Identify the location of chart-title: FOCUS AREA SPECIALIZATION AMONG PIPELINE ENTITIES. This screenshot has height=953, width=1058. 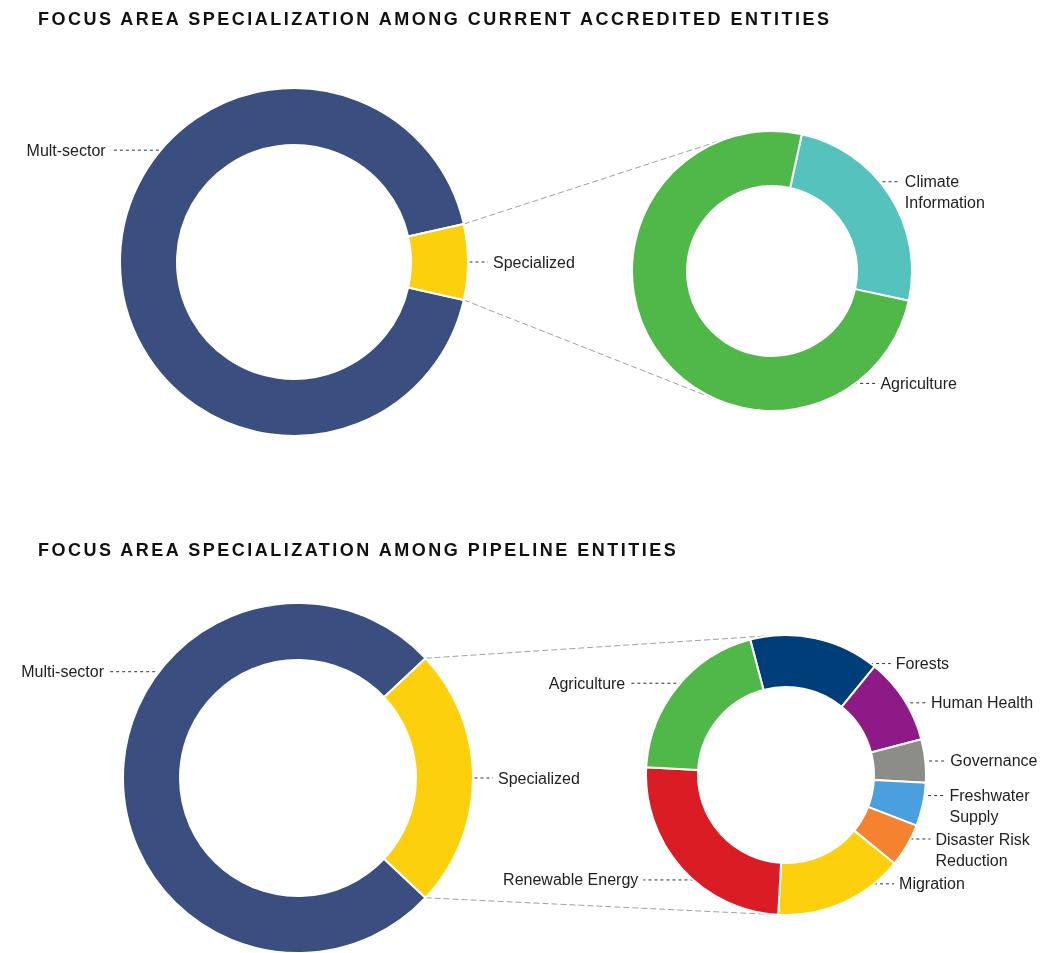
(358, 550).